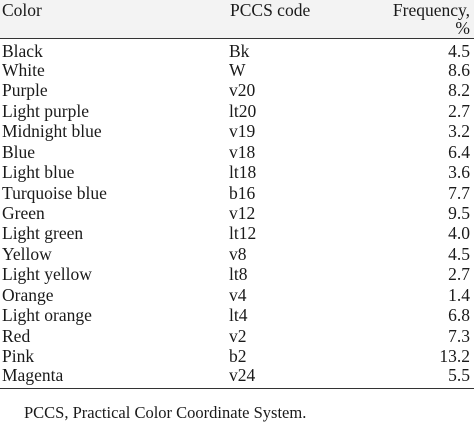  What do you see at coordinates (38, 172) in the screenshot?
I see `cell-color: Light blue` at bounding box center [38, 172].